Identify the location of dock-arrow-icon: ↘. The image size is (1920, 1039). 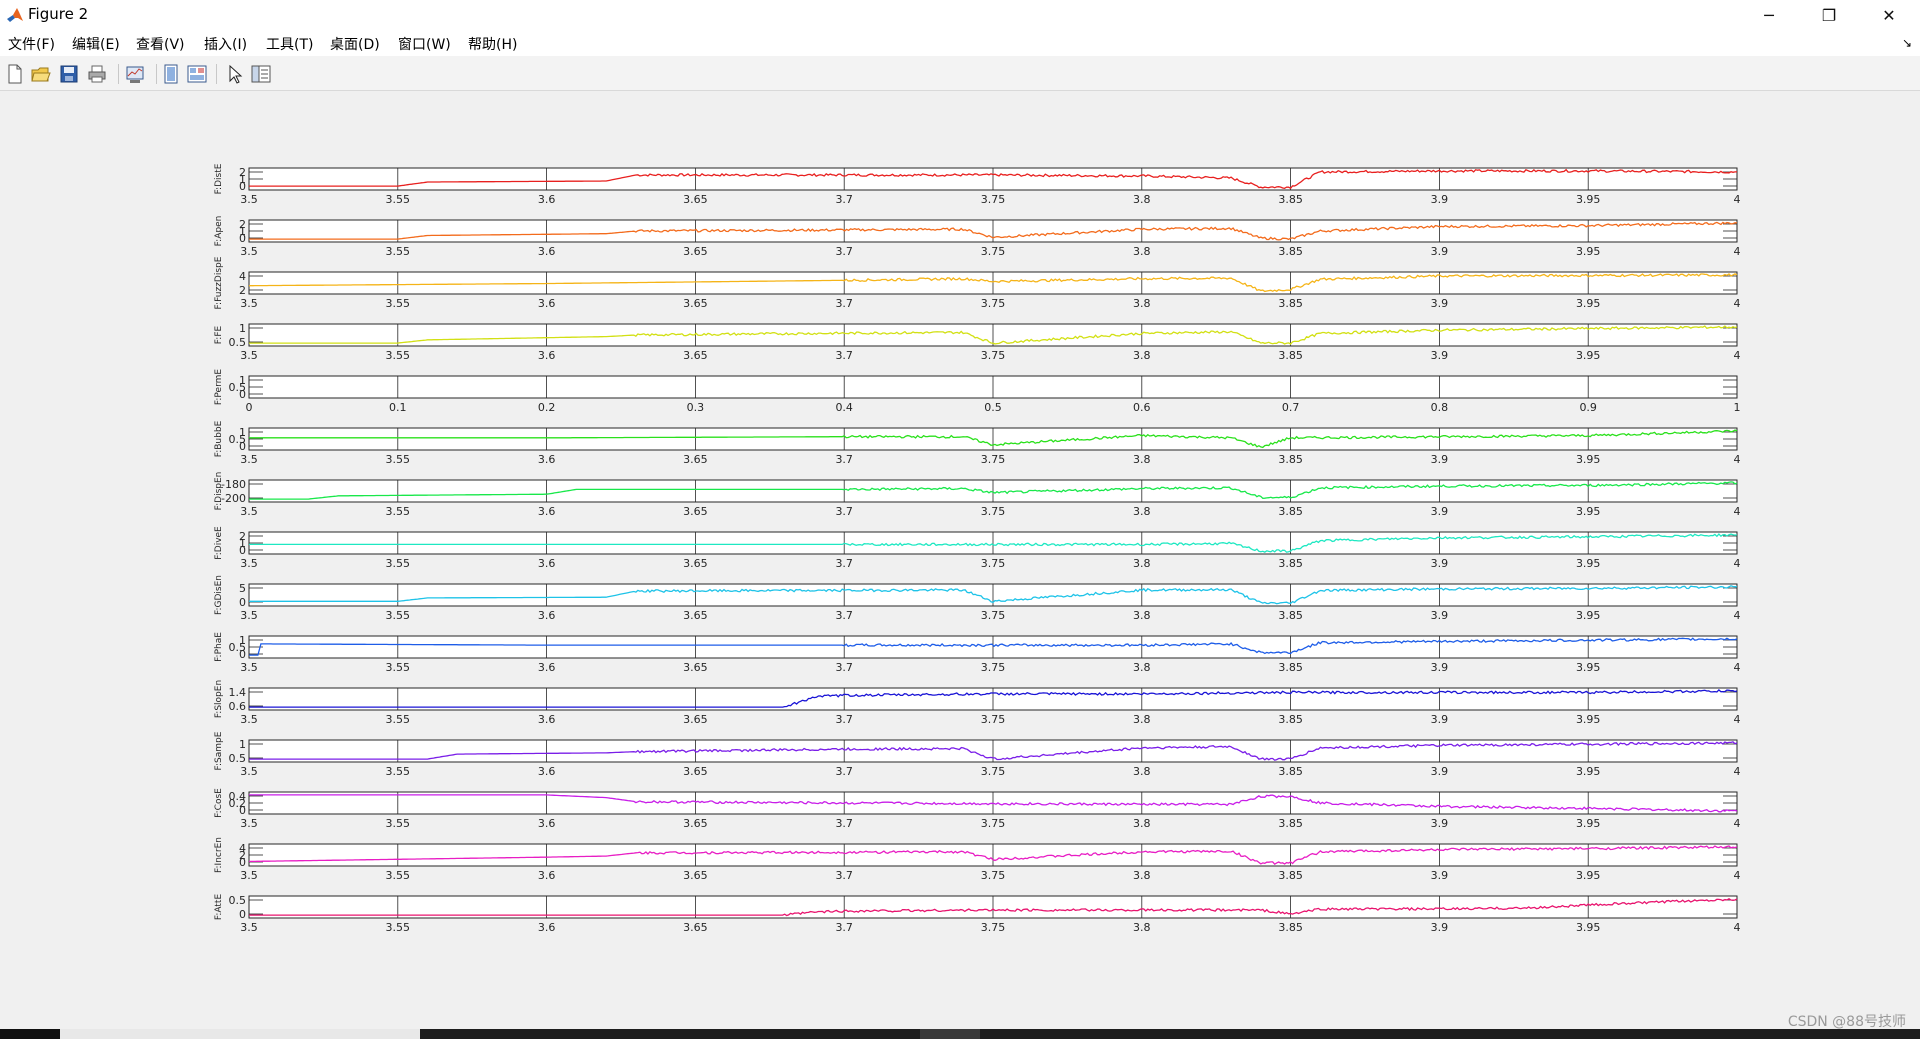
(1906, 43).